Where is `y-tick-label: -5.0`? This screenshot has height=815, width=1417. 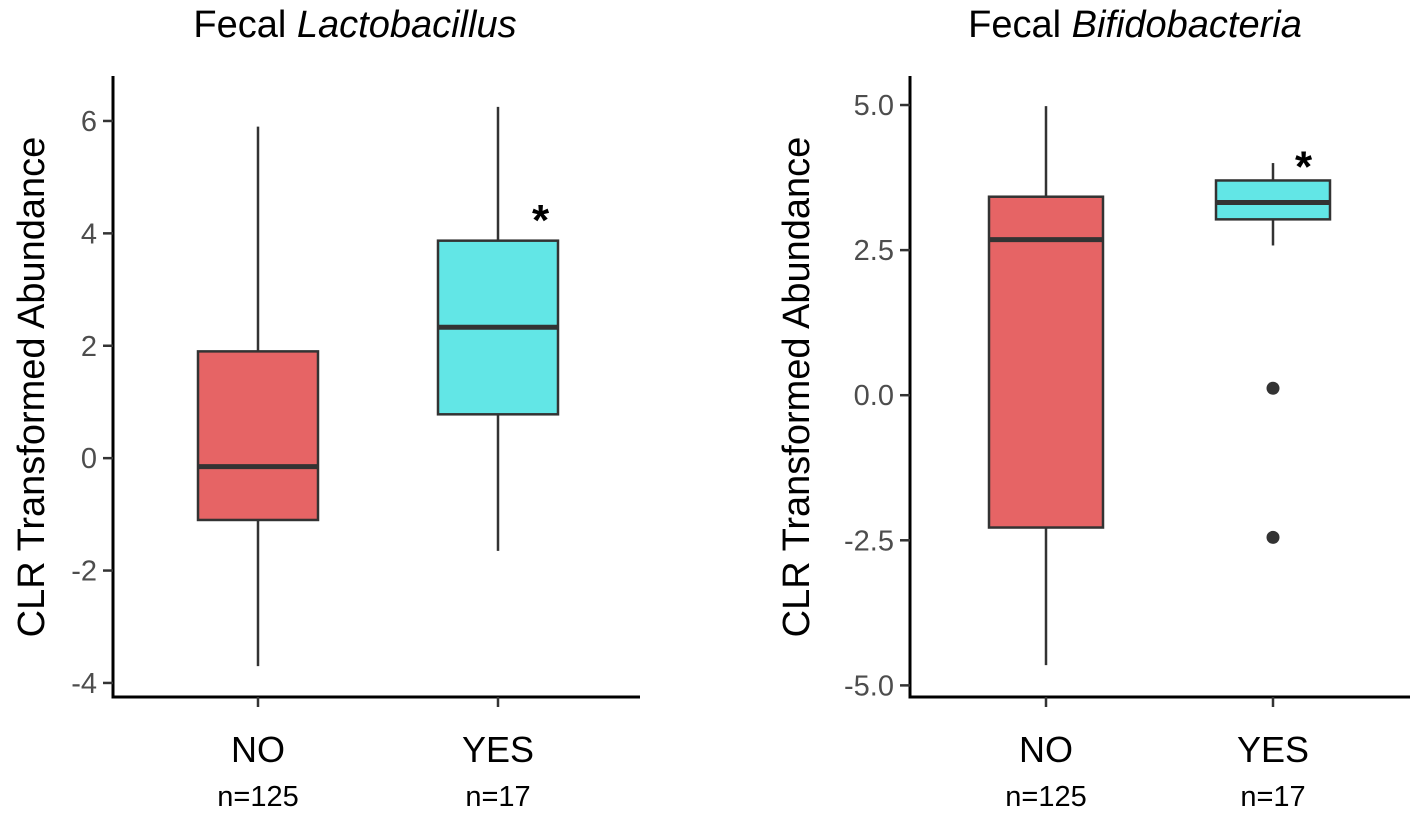
y-tick-label: -5.0 is located at coordinates (869, 686).